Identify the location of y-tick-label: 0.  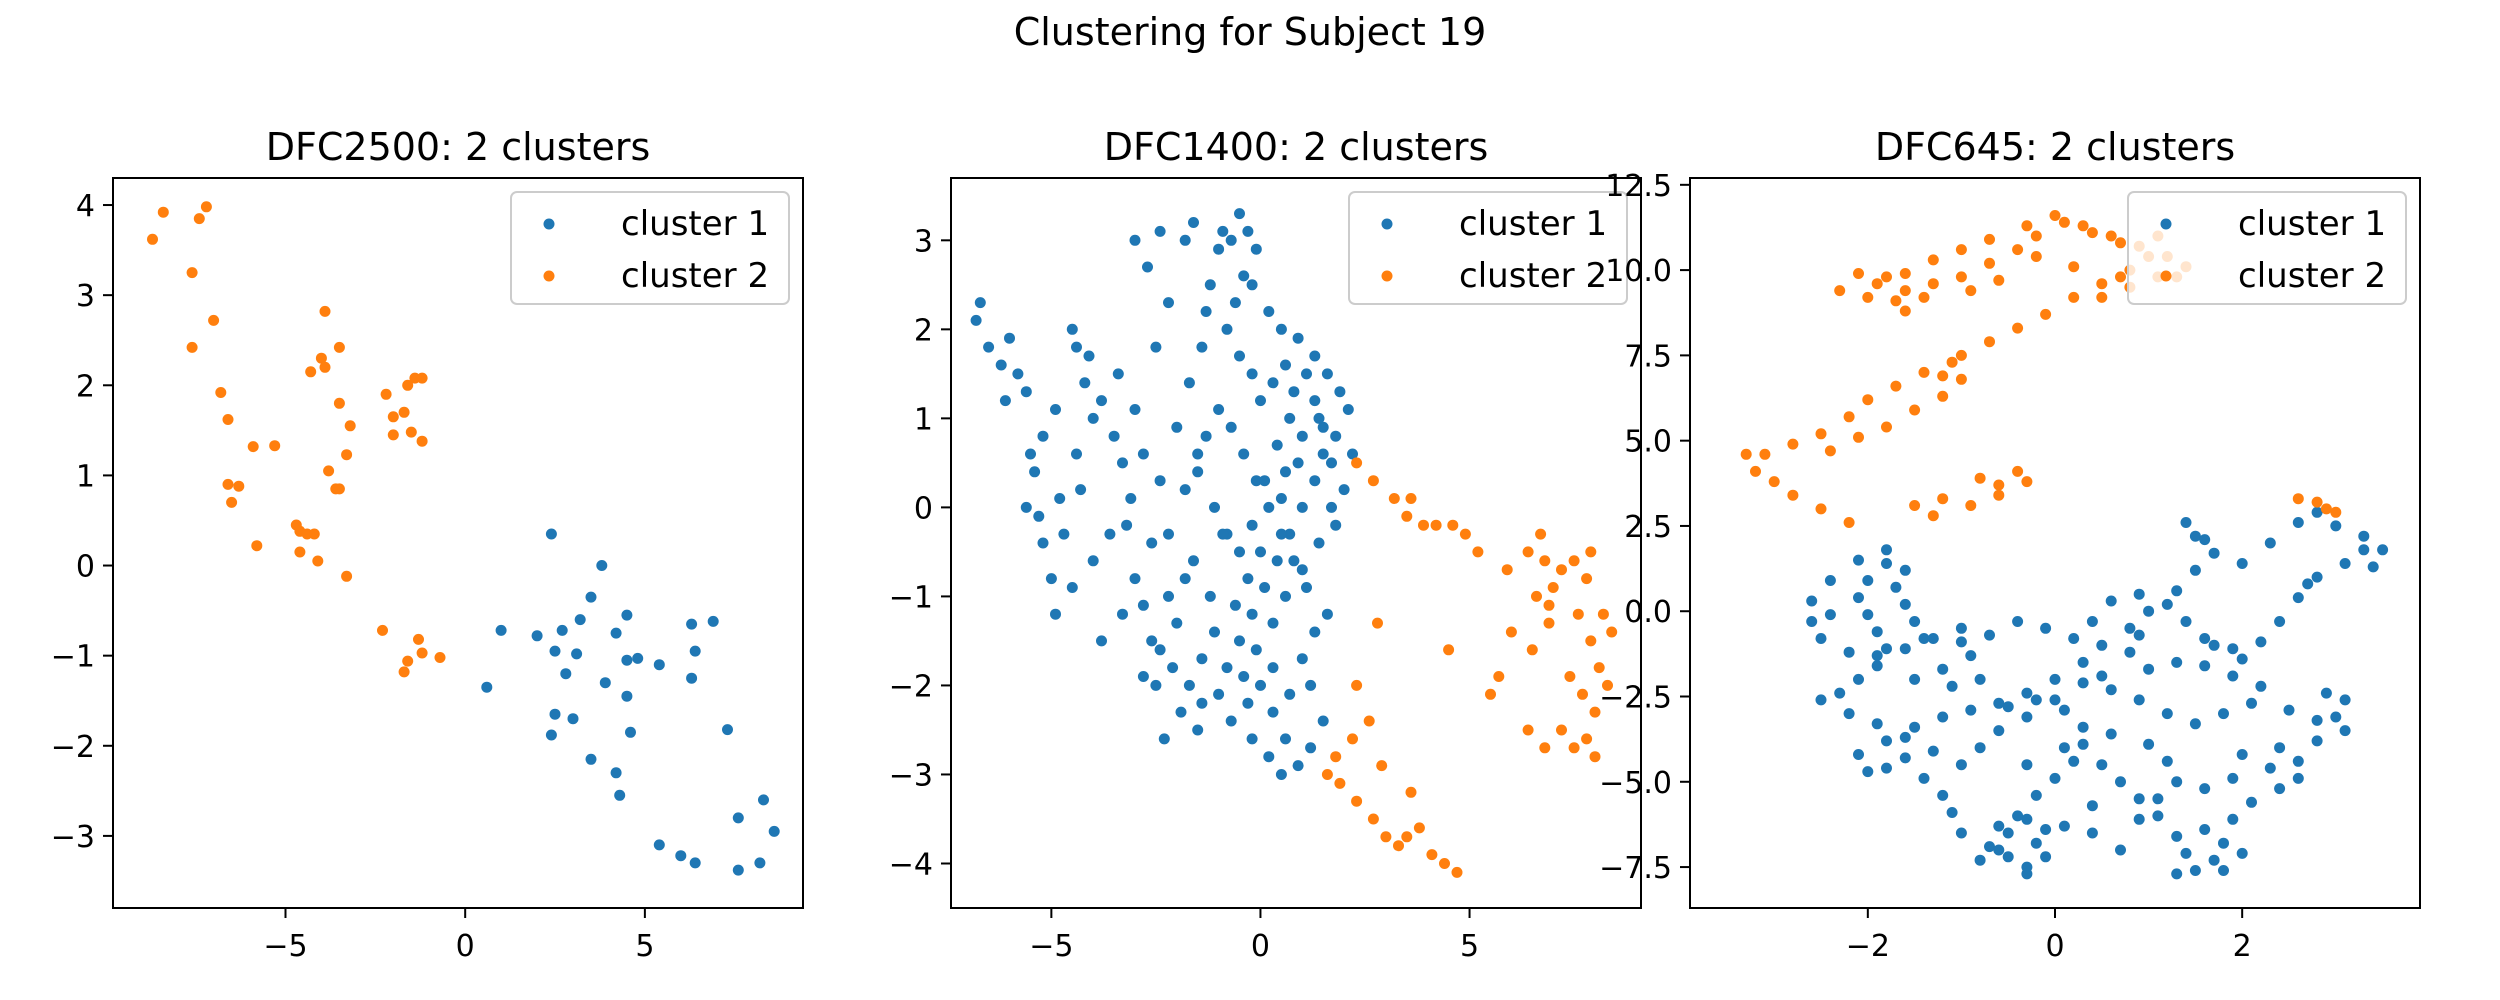
(85, 567).